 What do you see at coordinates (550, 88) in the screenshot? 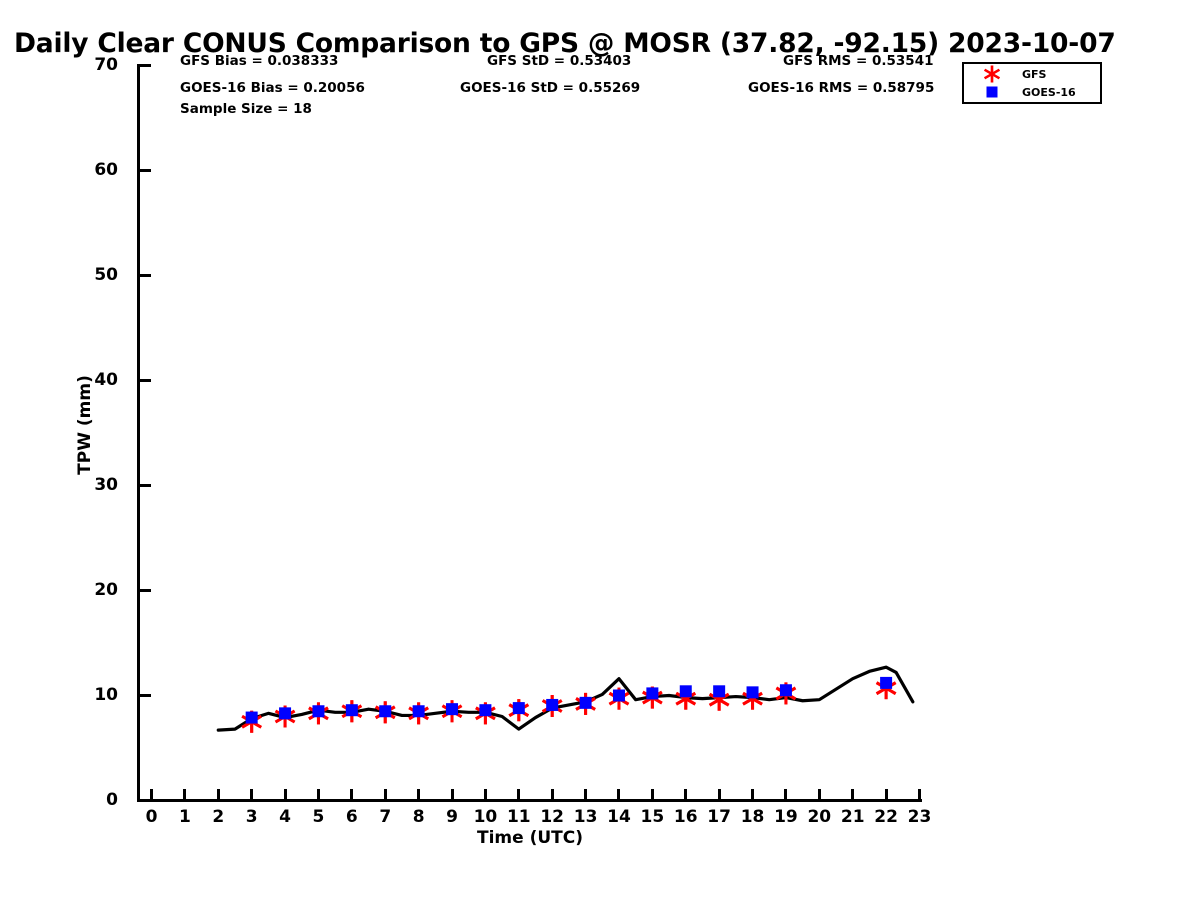
I see `stat-goes16-std: GOES-16 StD = 0.55269` at bounding box center [550, 88].